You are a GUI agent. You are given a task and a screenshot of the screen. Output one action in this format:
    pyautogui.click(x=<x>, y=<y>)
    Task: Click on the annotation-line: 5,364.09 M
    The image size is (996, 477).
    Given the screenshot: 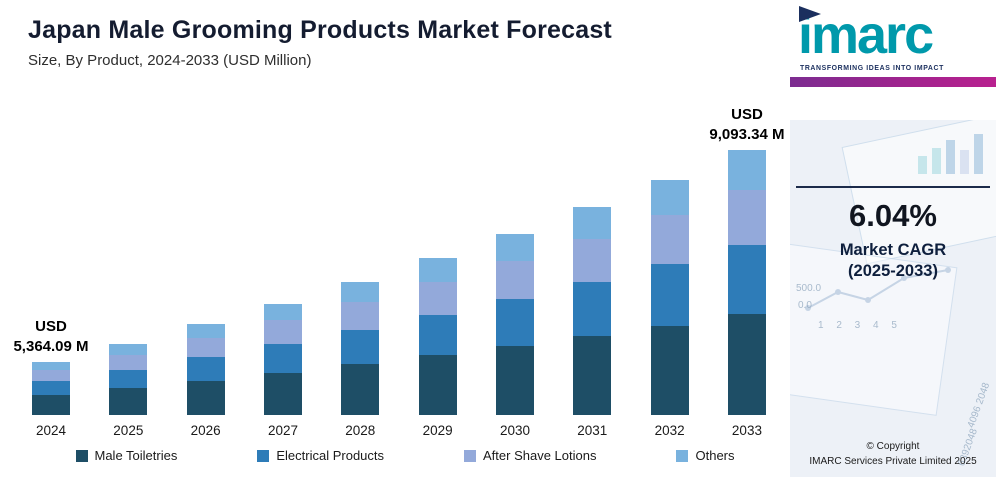 What is the action you would take?
    pyautogui.click(x=51, y=346)
    